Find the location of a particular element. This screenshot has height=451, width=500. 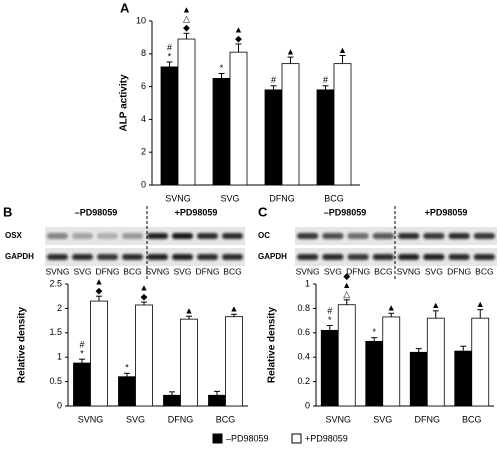

group-label: –PD98059 is located at coordinates (96, 212).